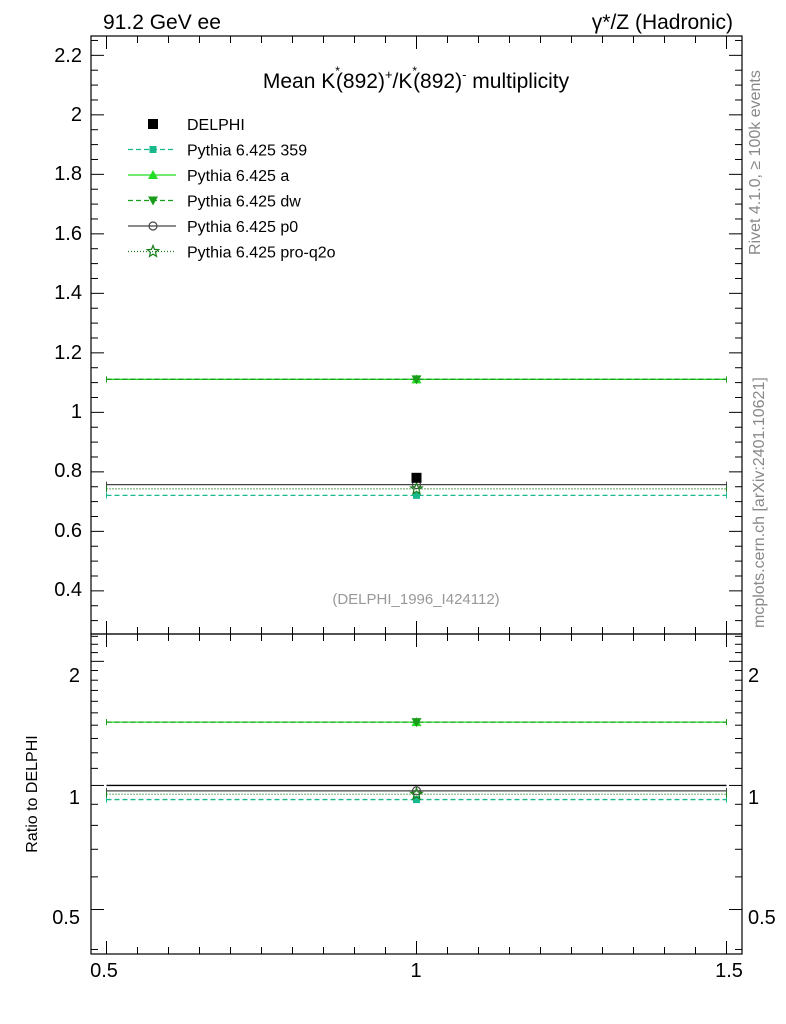  I want to click on y-tick-label-0.8: 0.8, so click(68, 471).